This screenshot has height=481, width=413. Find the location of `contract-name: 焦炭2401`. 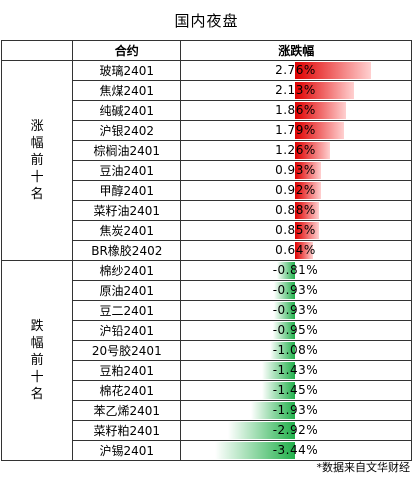

contract-name: 焦炭2401 is located at coordinates (127, 230).